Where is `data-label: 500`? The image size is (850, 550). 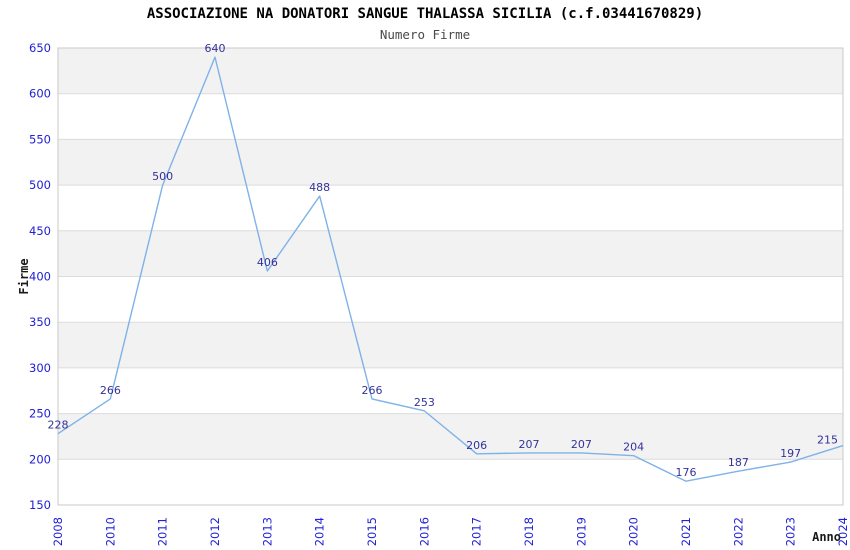 data-label: 500 is located at coordinates (162, 176).